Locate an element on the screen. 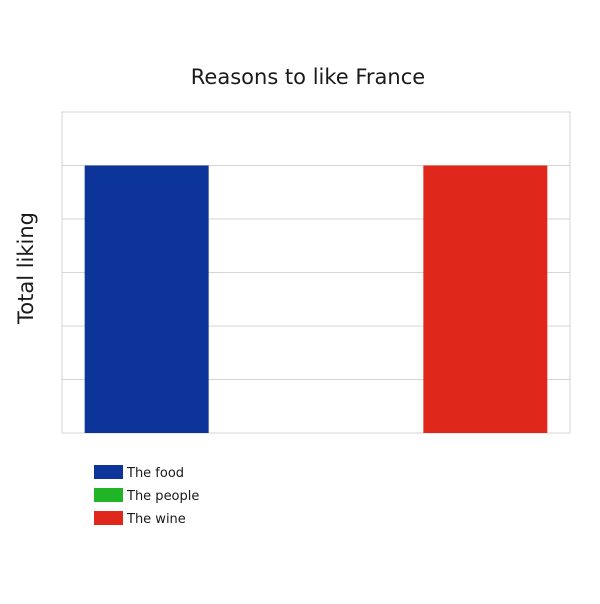 The width and height of the screenshot is (600, 604). legend: The food The people The wine is located at coordinates (146, 496).